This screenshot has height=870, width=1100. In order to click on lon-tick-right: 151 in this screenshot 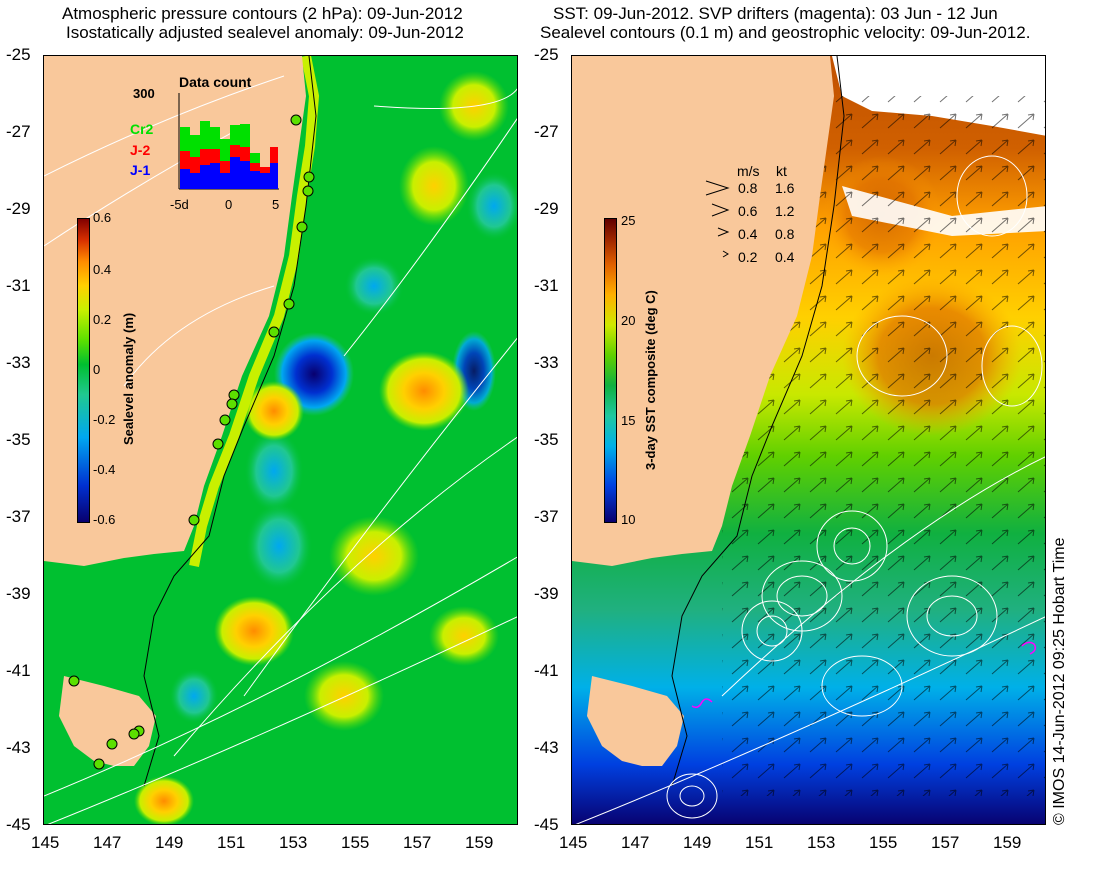, I will do `click(759, 842)`.